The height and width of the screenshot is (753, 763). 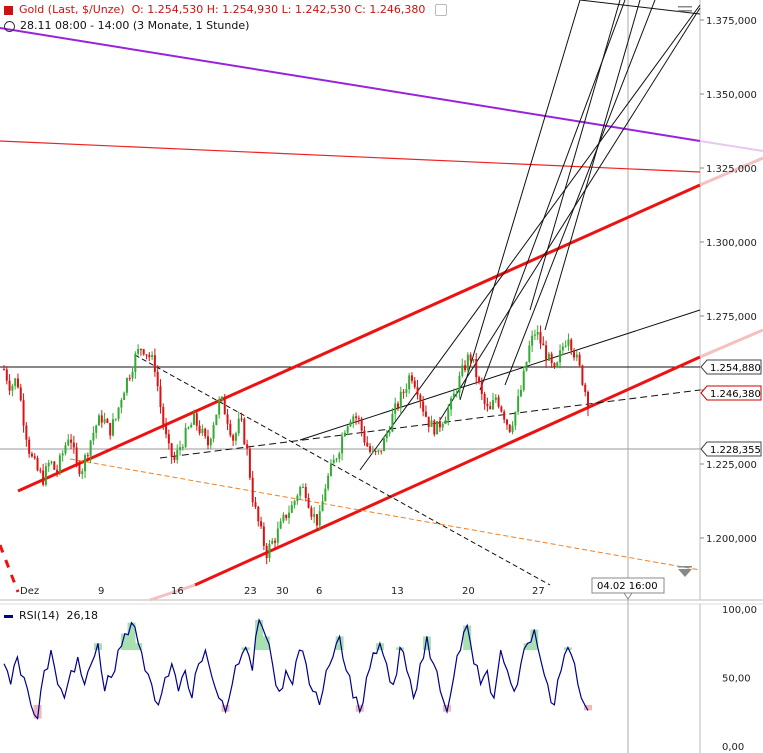 I want to click on red-resistance-line, so click(x=350, y=156).